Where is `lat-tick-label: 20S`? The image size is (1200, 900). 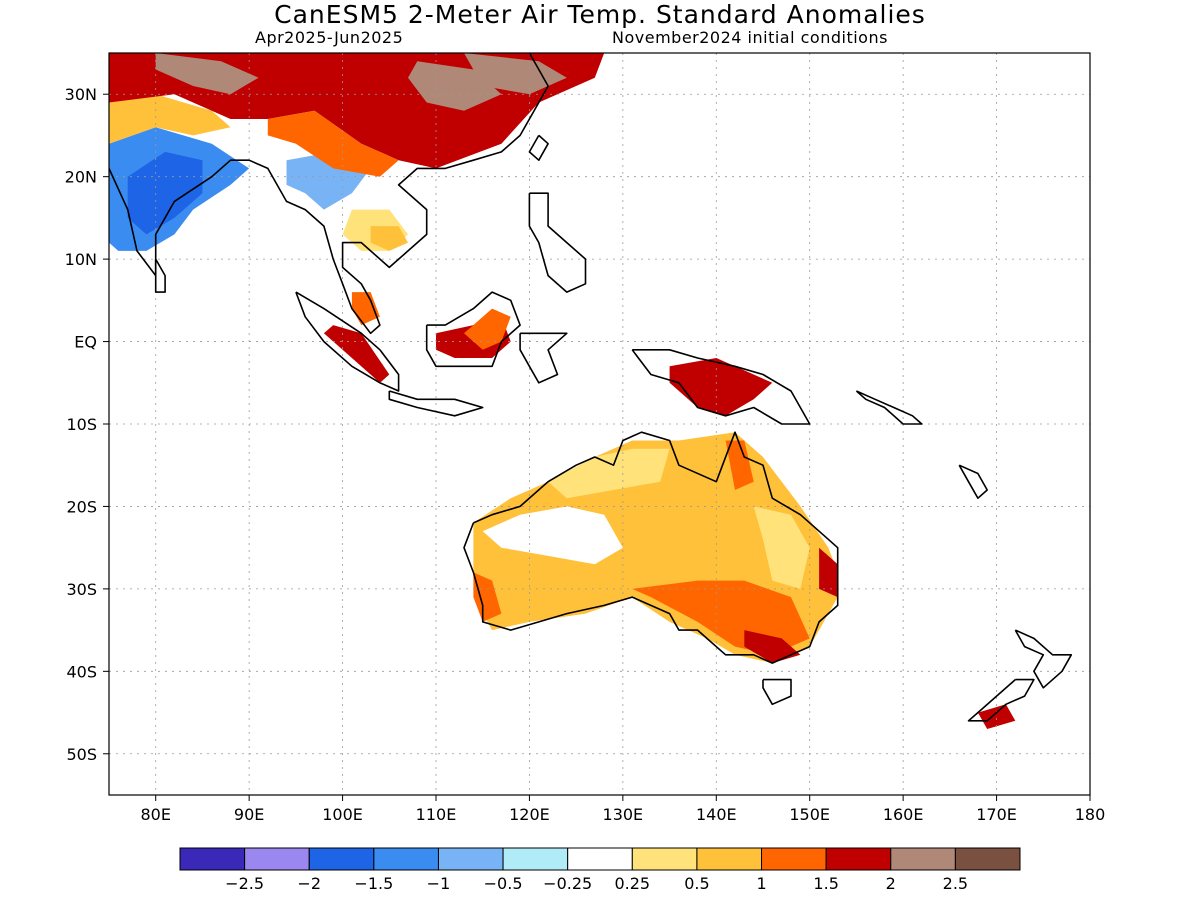
lat-tick-label: 20S is located at coordinates (81, 506).